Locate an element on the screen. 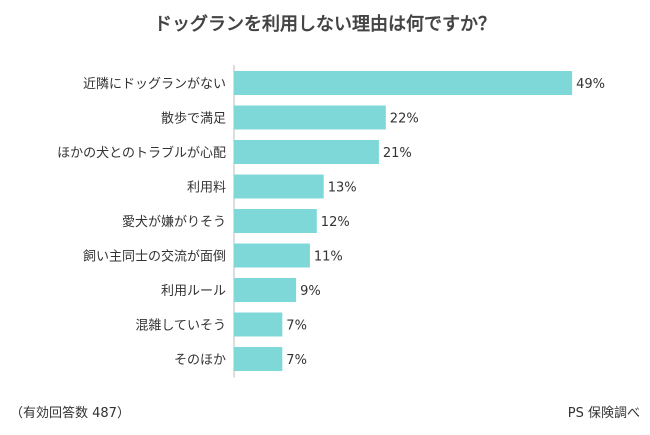  value-label: 13% is located at coordinates (342, 188).